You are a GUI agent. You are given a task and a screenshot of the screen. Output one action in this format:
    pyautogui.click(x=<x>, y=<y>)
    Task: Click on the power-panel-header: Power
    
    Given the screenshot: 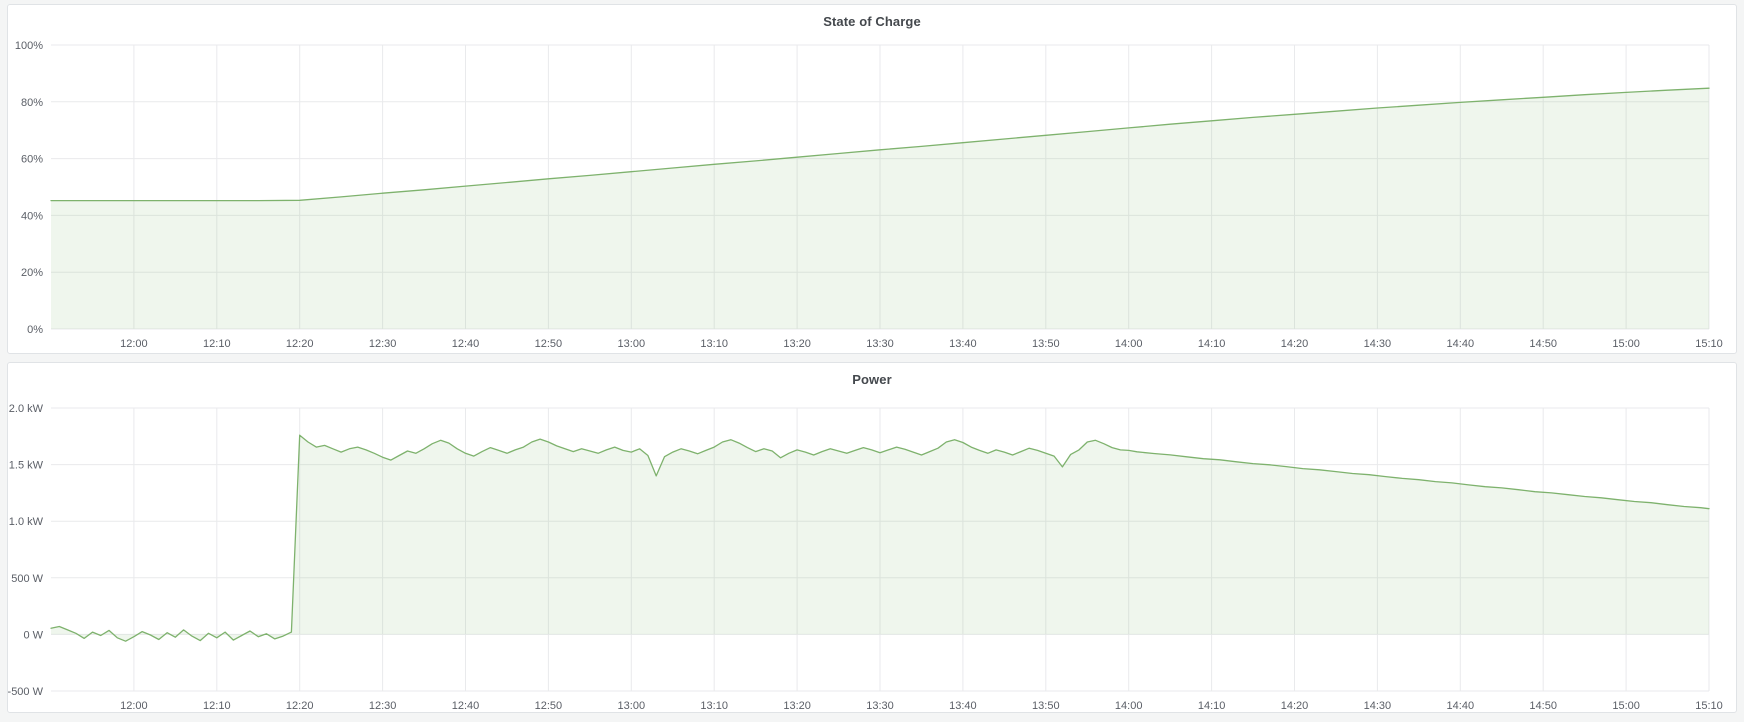 What is the action you would take?
    pyautogui.click(x=872, y=377)
    